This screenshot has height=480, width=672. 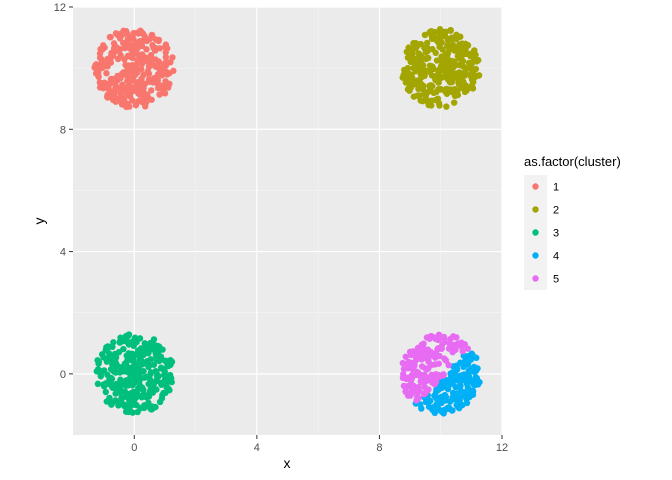 I want to click on x-axis-ticks: 0 4 8 12, so click(x=319, y=444).